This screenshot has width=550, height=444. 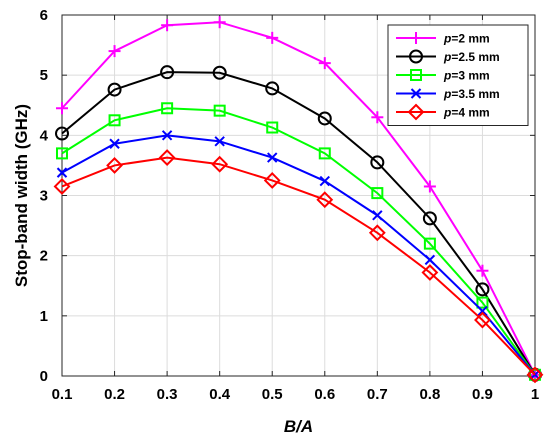 I want to click on legend-label-value: =2.5 mm, so click(x=475, y=57).